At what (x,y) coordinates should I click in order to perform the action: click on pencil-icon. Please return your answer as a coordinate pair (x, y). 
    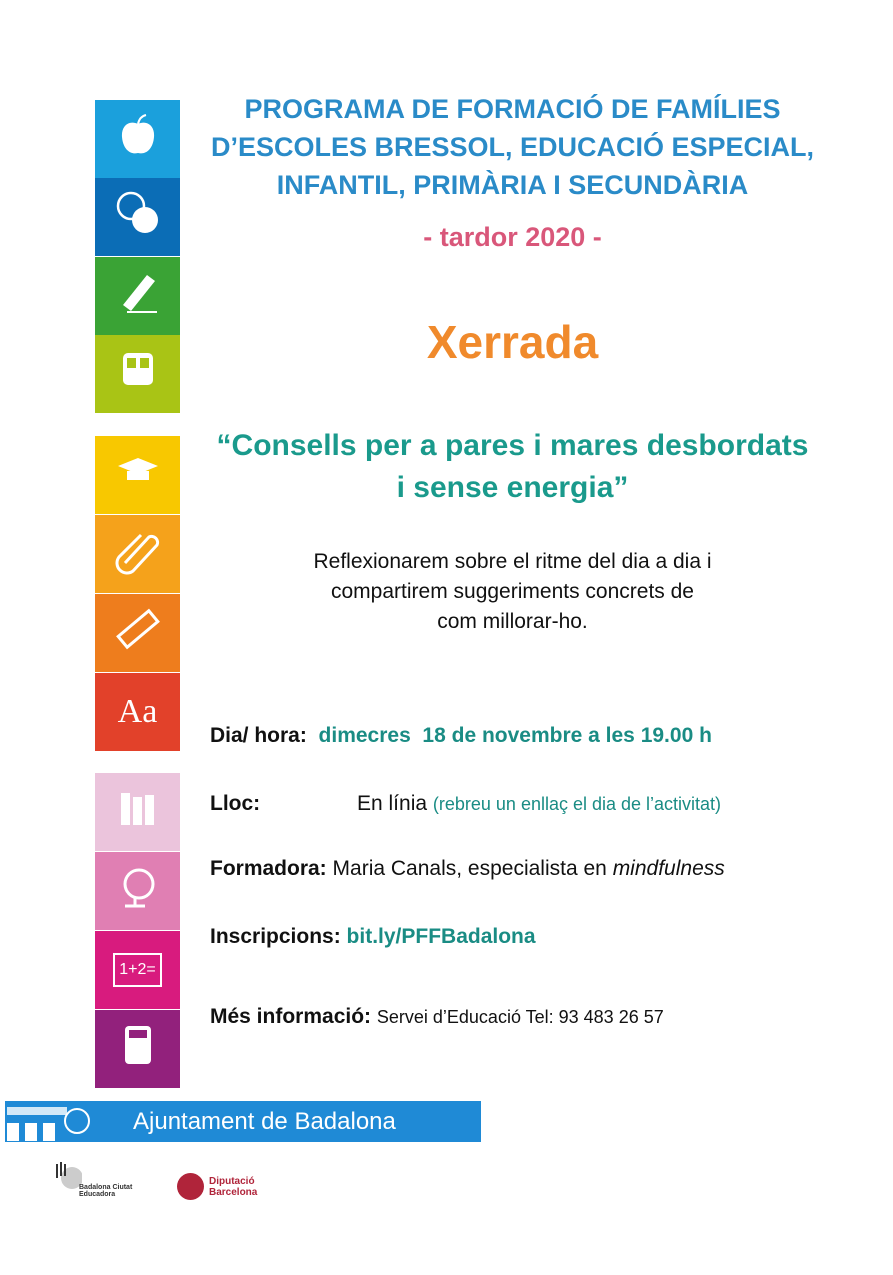
    Looking at the image, I should click on (138, 296).